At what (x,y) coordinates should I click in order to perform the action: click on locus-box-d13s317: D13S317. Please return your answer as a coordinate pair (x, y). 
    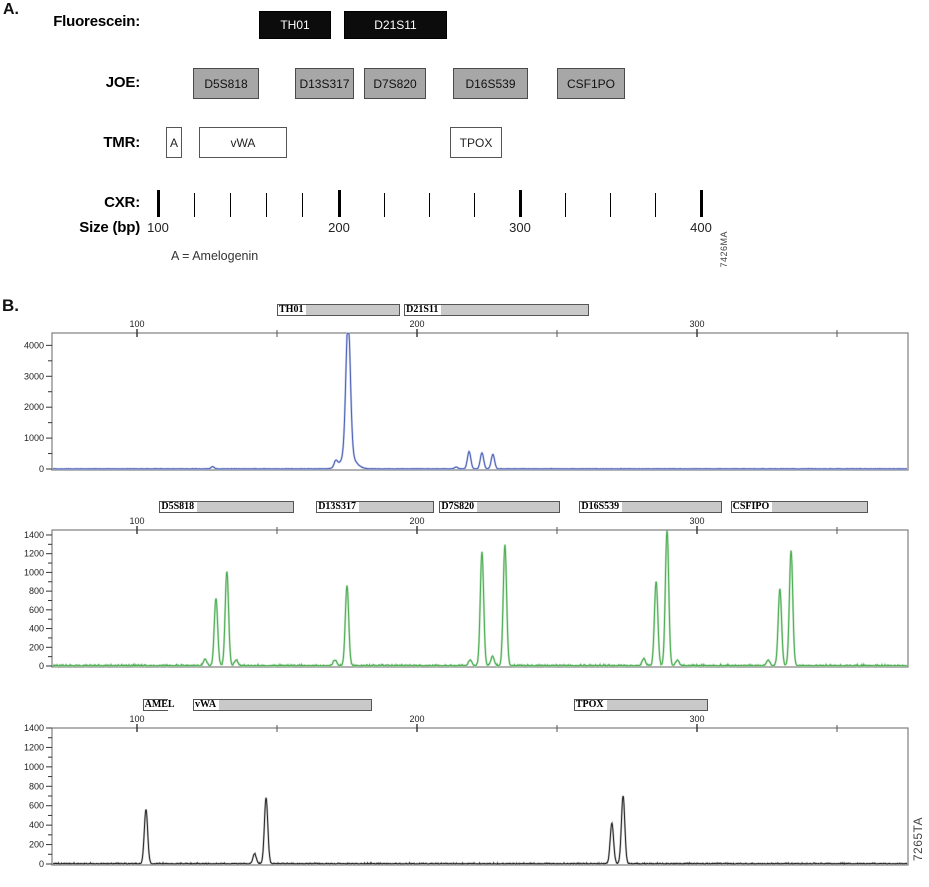
    Looking at the image, I should click on (324, 83).